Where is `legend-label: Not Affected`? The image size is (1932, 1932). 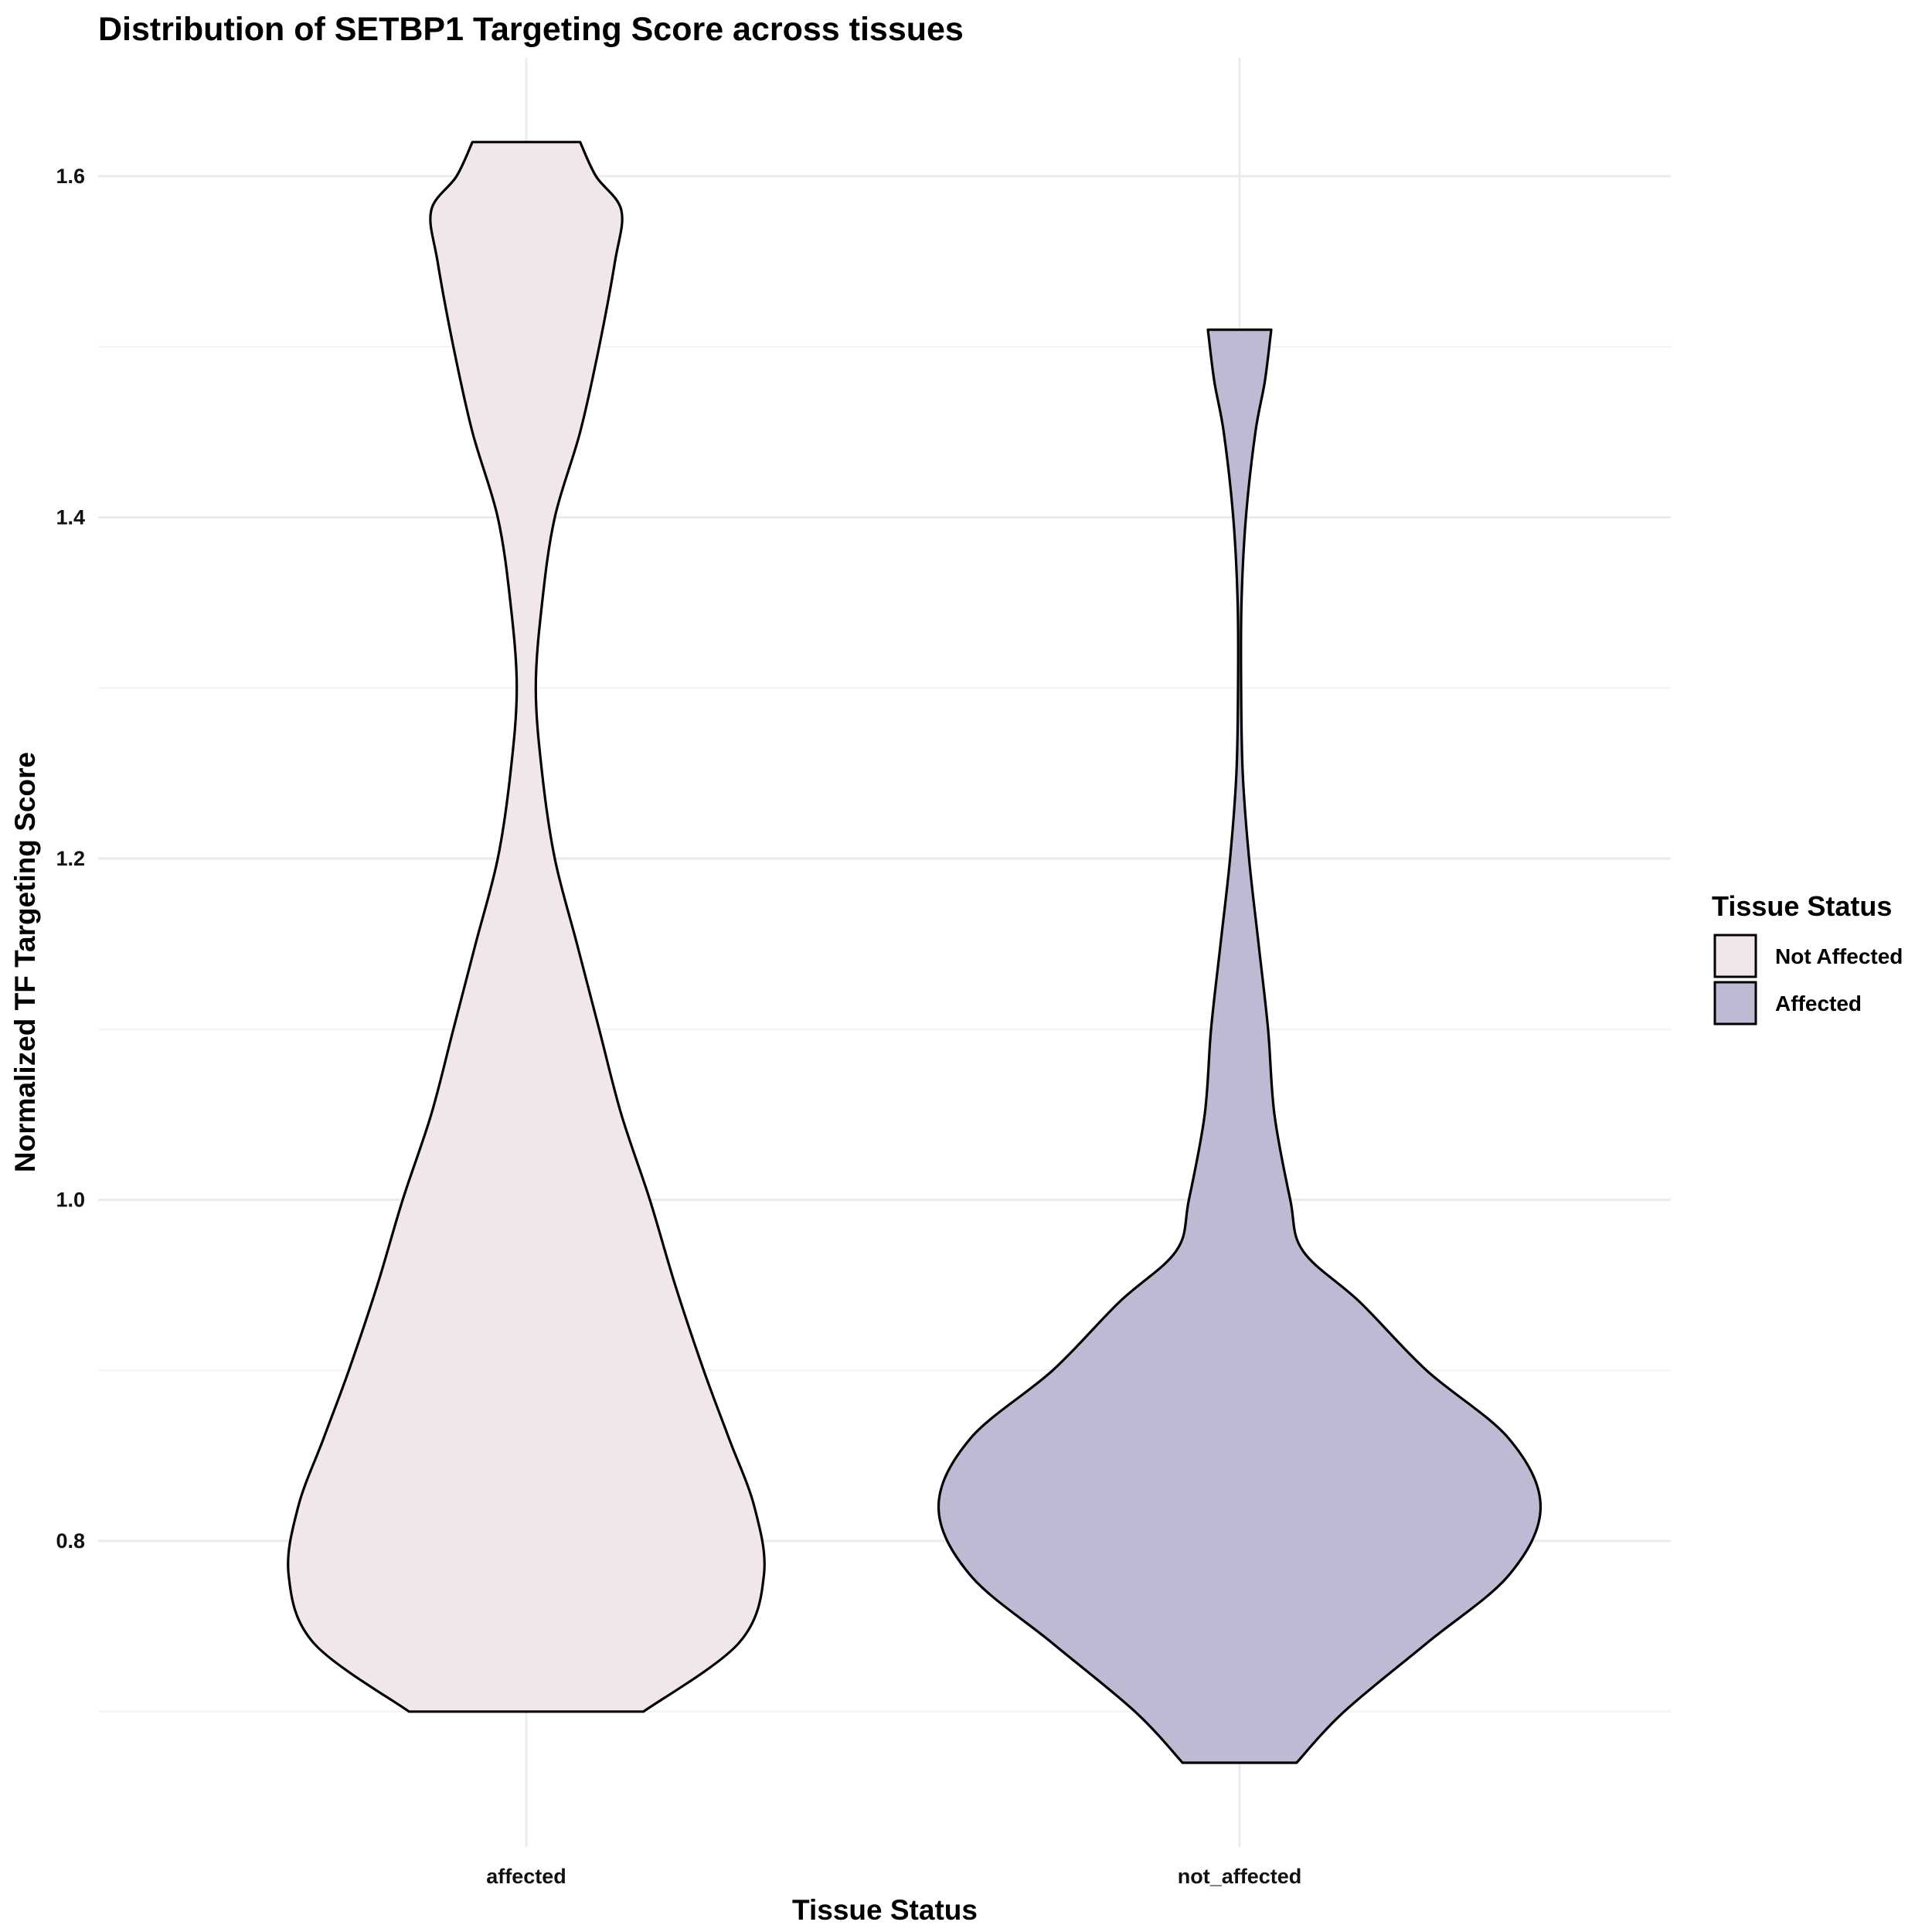 legend-label: Not Affected is located at coordinates (1839, 956).